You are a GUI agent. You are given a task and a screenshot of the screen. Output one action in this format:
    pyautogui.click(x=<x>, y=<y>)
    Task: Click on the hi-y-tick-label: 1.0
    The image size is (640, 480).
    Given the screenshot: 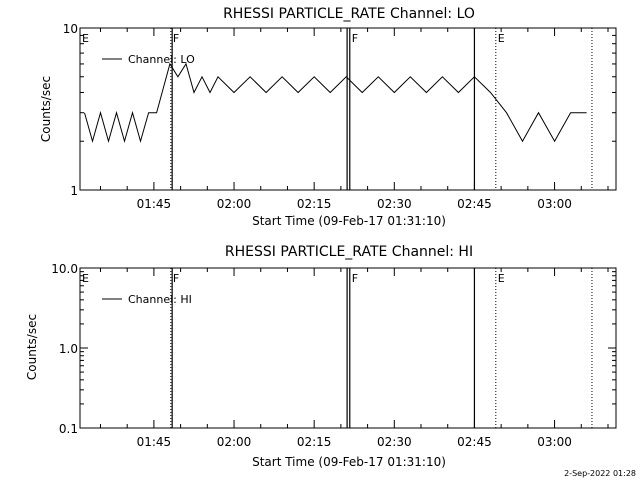 What is the action you would take?
    pyautogui.click(x=68, y=349)
    